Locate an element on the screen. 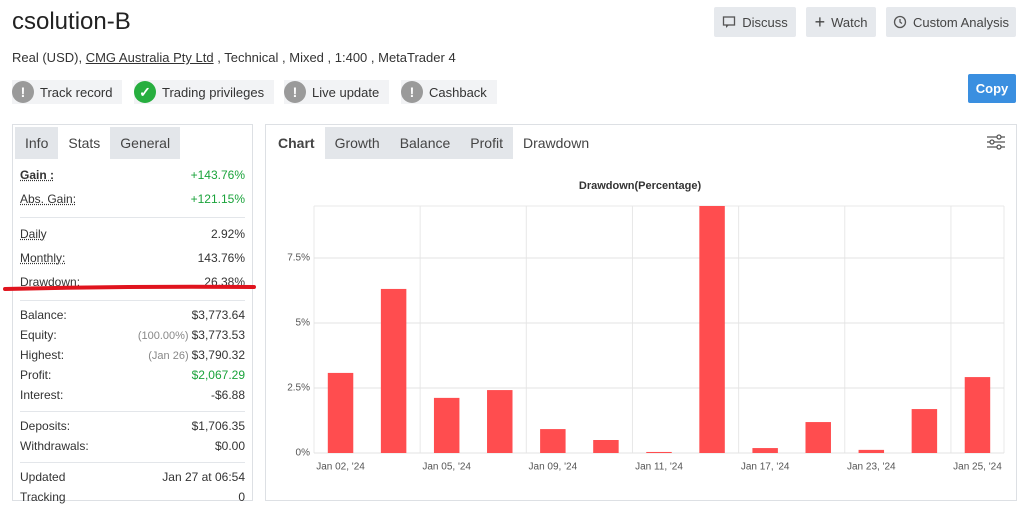 Image resolution: width=1024 pixels, height=513 pixels. stat-value-text: 2.92% is located at coordinates (227, 234).